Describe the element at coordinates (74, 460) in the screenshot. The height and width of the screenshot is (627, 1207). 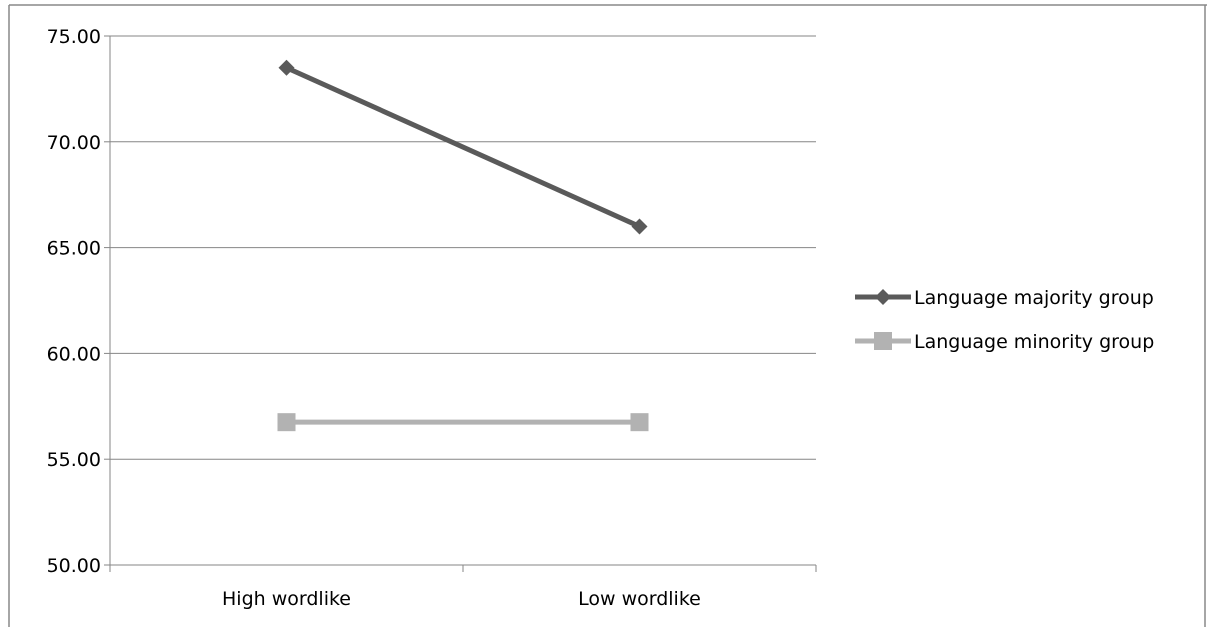
I see `y-tick-label: 55.00` at that location.